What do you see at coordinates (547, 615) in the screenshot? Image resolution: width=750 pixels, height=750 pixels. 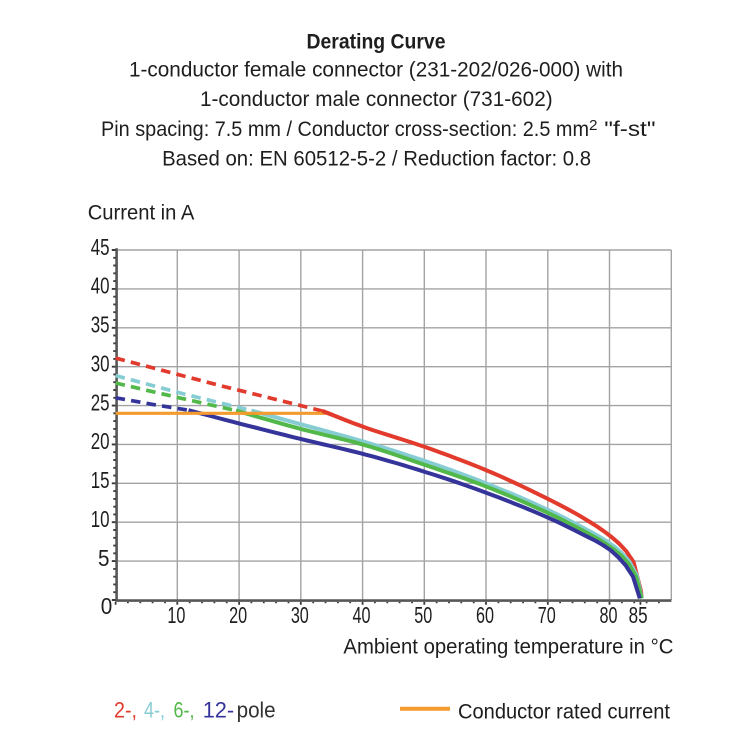 I see `svg-text: 70` at bounding box center [547, 615].